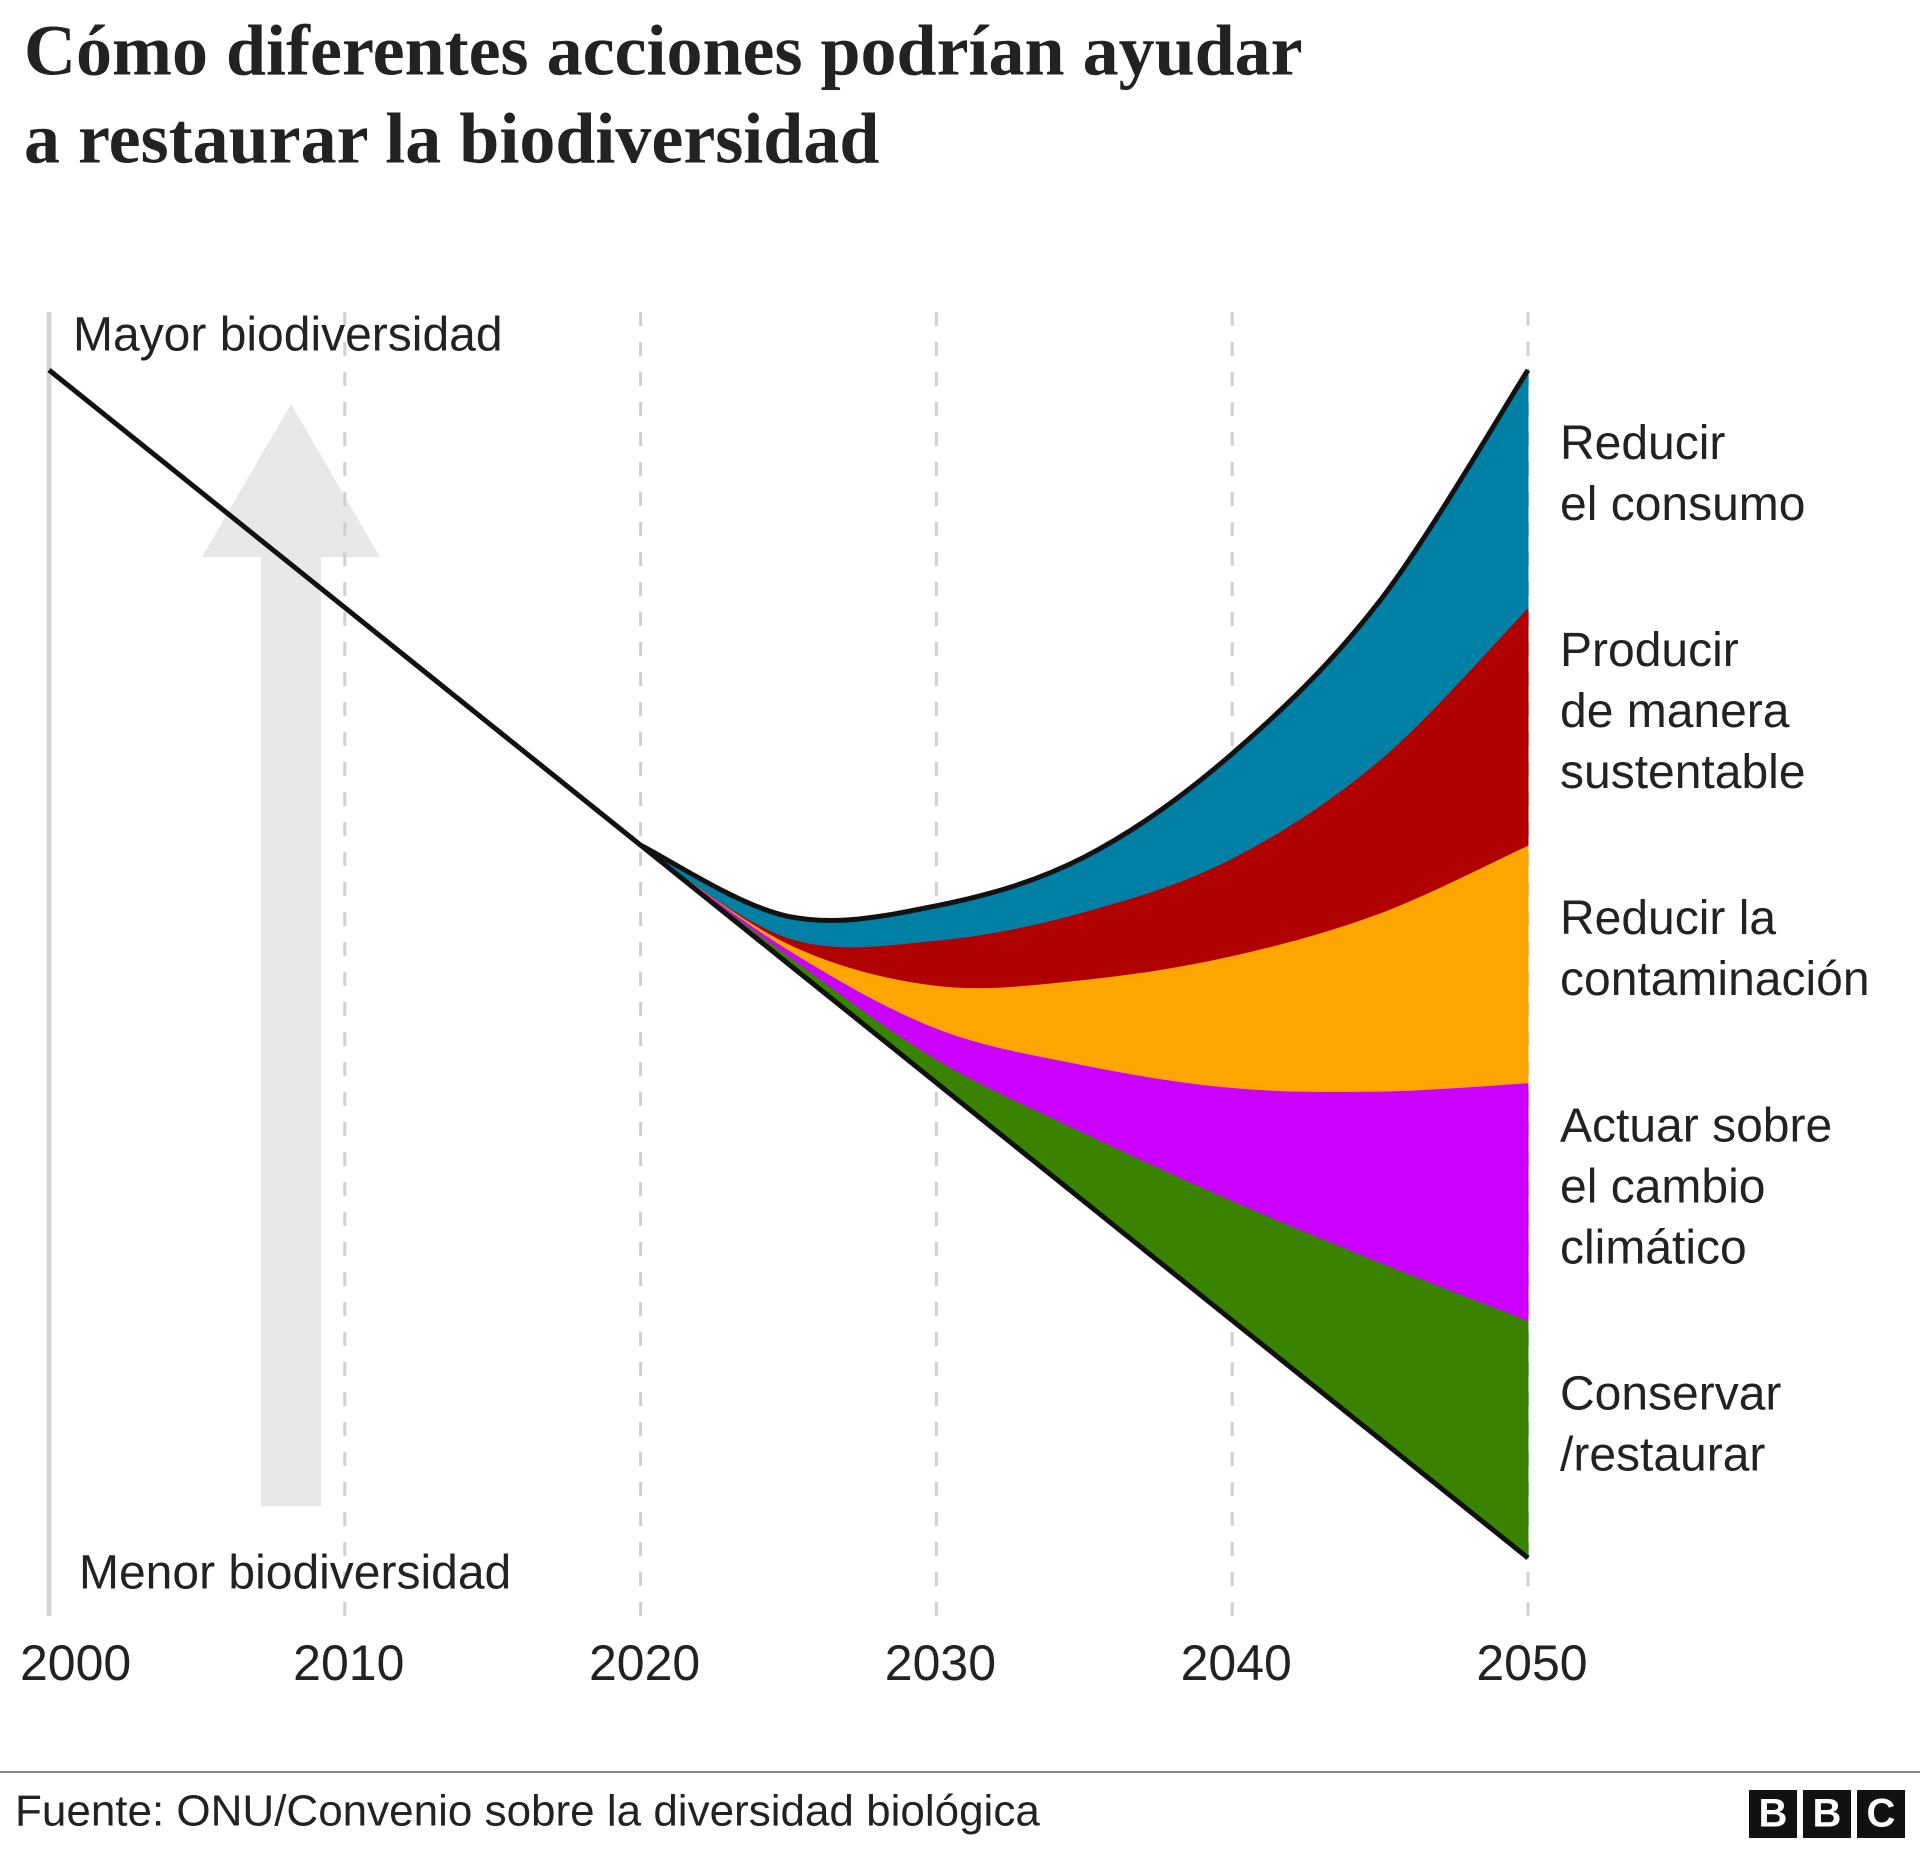 This screenshot has height=1869, width=1920. What do you see at coordinates (75, 1663) in the screenshot?
I see `x-tick-label: 2000` at bounding box center [75, 1663].